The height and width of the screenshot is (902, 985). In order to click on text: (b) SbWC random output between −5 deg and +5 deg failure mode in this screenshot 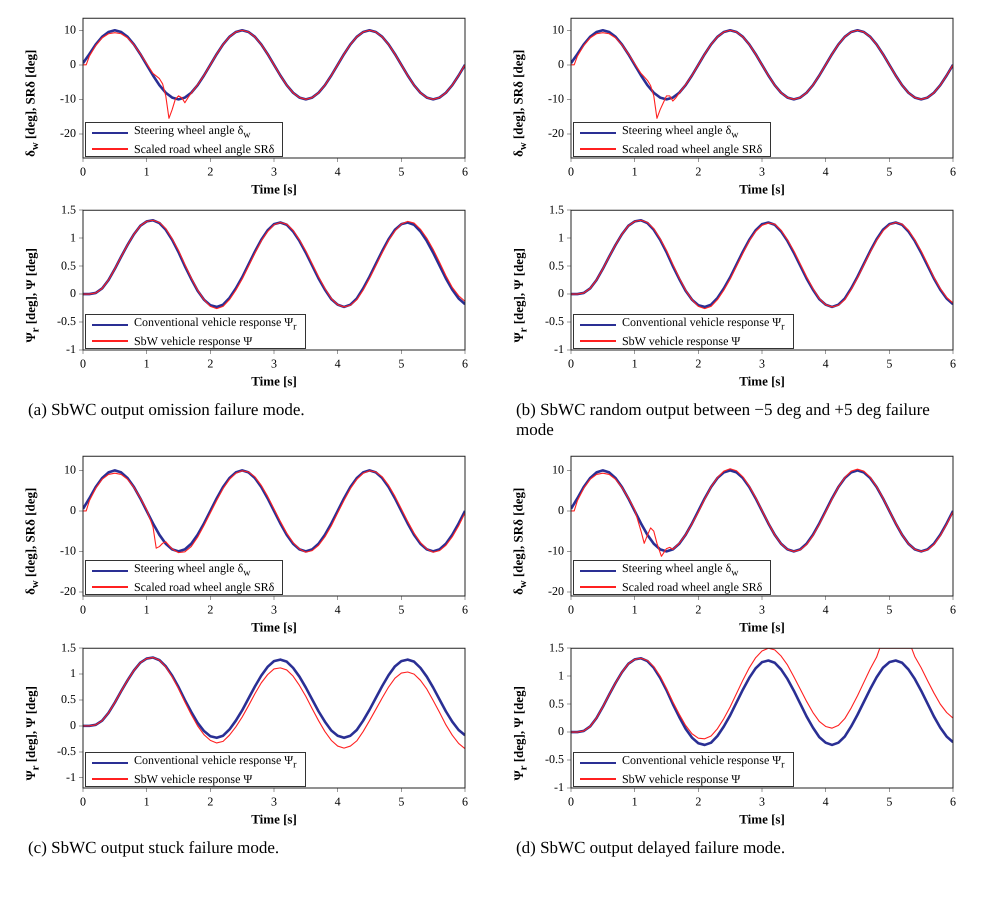, I will do `click(723, 420)`.